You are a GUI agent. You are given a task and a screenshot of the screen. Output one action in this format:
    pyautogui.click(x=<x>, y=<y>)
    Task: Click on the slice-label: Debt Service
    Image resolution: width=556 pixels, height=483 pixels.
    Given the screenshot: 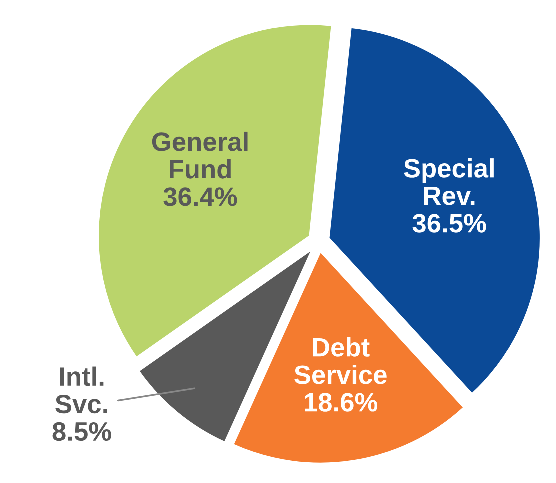 What is the action you would take?
    pyautogui.click(x=340, y=361)
    